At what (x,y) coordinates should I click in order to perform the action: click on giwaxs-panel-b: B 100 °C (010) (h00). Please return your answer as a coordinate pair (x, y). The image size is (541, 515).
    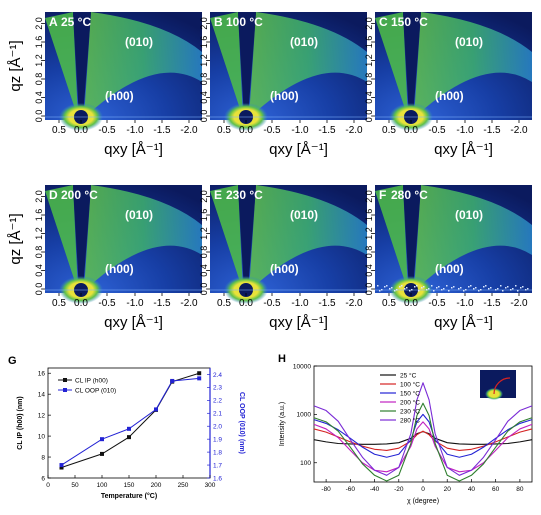
    Looking at the image, I should click on (288, 71).